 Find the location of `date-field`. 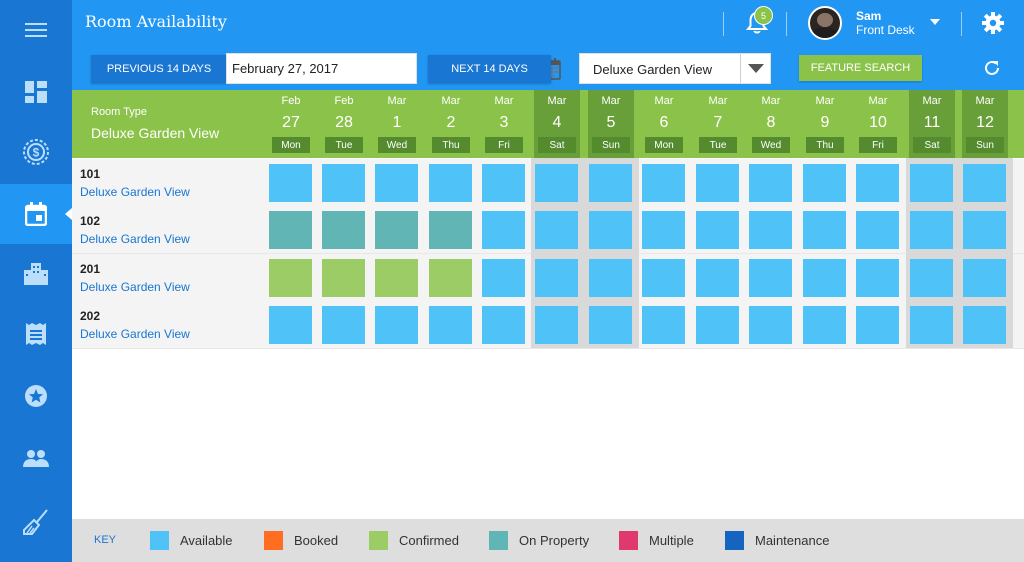

date-field is located at coordinates (393, 68).